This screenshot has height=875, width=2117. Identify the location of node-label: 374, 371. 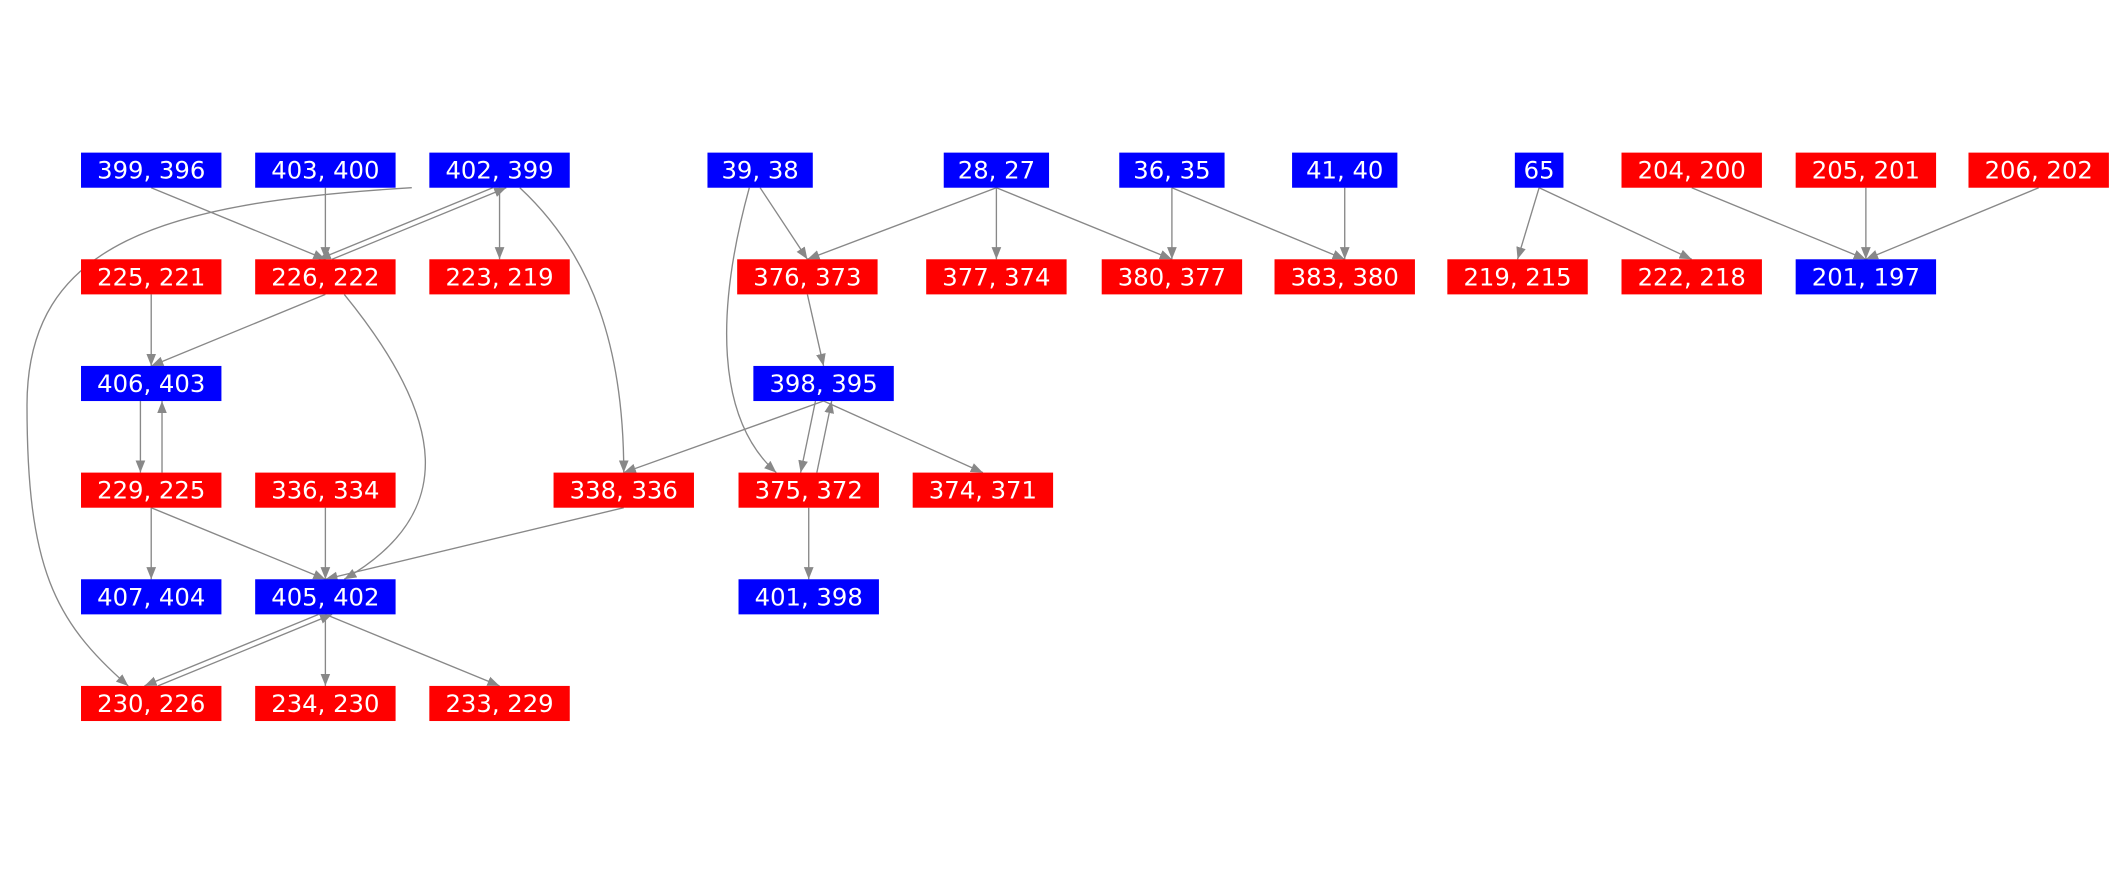
(983, 490).